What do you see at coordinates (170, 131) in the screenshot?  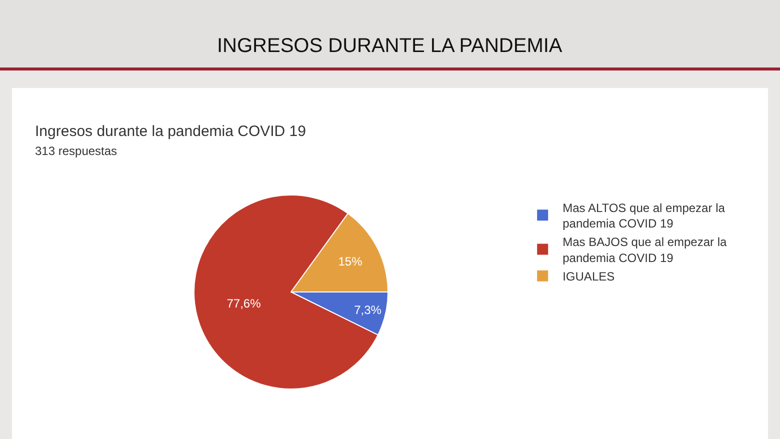 I see `chart-subtitle: Ingresos durante la pandemia COVID 19` at bounding box center [170, 131].